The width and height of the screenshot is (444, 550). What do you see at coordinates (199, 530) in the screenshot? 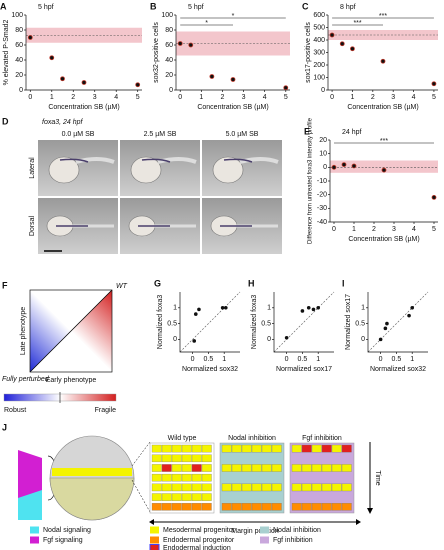
I see `legend-label: Mesodermal progenitor` at bounding box center [199, 530].